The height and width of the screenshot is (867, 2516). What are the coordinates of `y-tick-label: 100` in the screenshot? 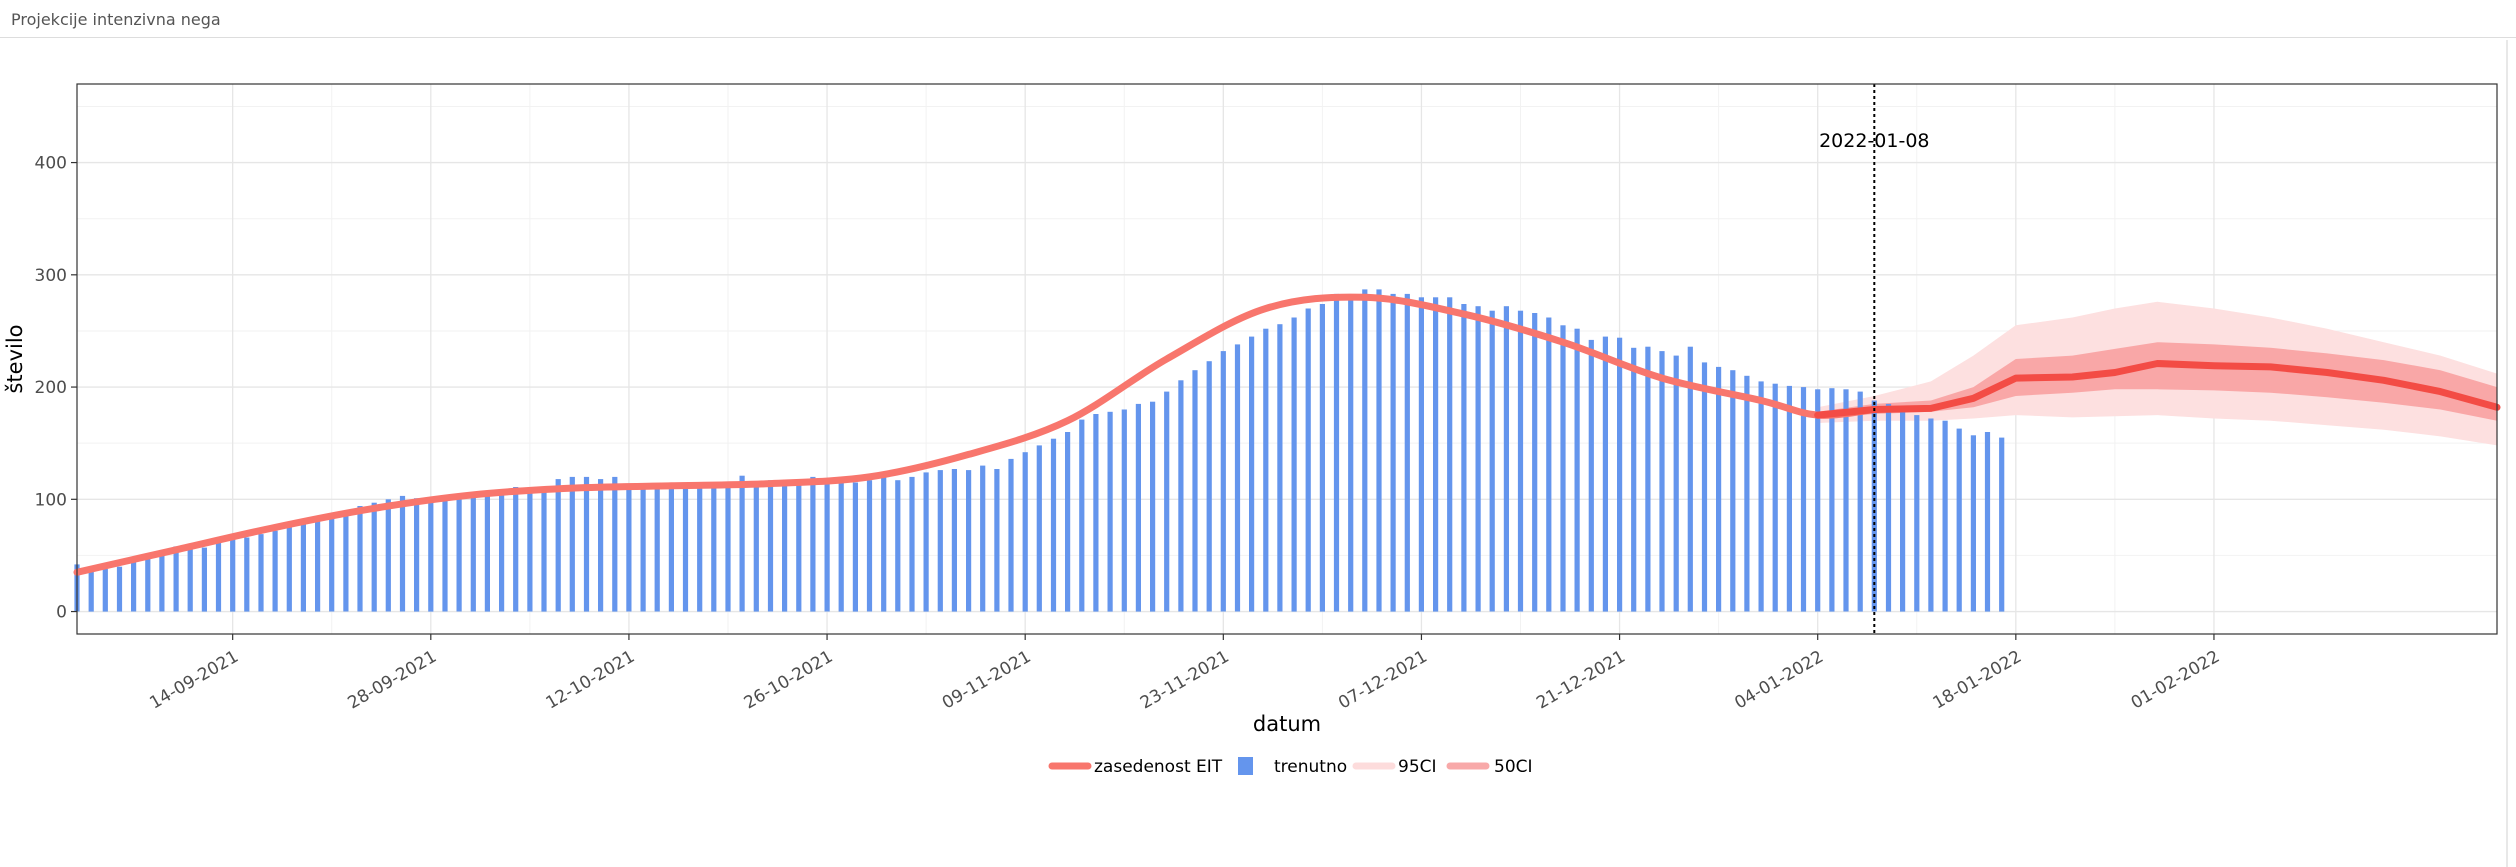 It's located at (51, 500).